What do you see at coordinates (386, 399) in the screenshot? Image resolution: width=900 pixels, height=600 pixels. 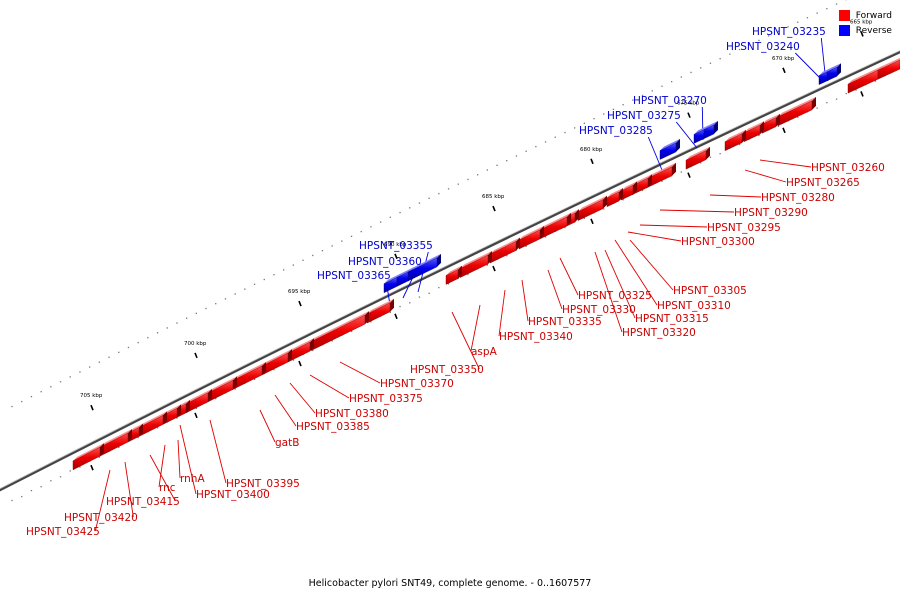 I see `gene-label-hpsnt-03375: HPSNT_03375` at bounding box center [386, 399].